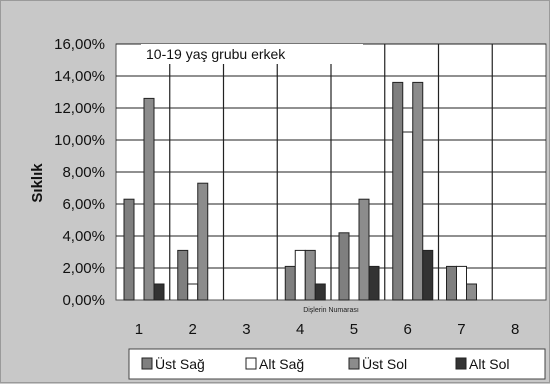 The height and width of the screenshot is (384, 550). I want to click on y-tick-label: 16,00%, so click(79, 44).